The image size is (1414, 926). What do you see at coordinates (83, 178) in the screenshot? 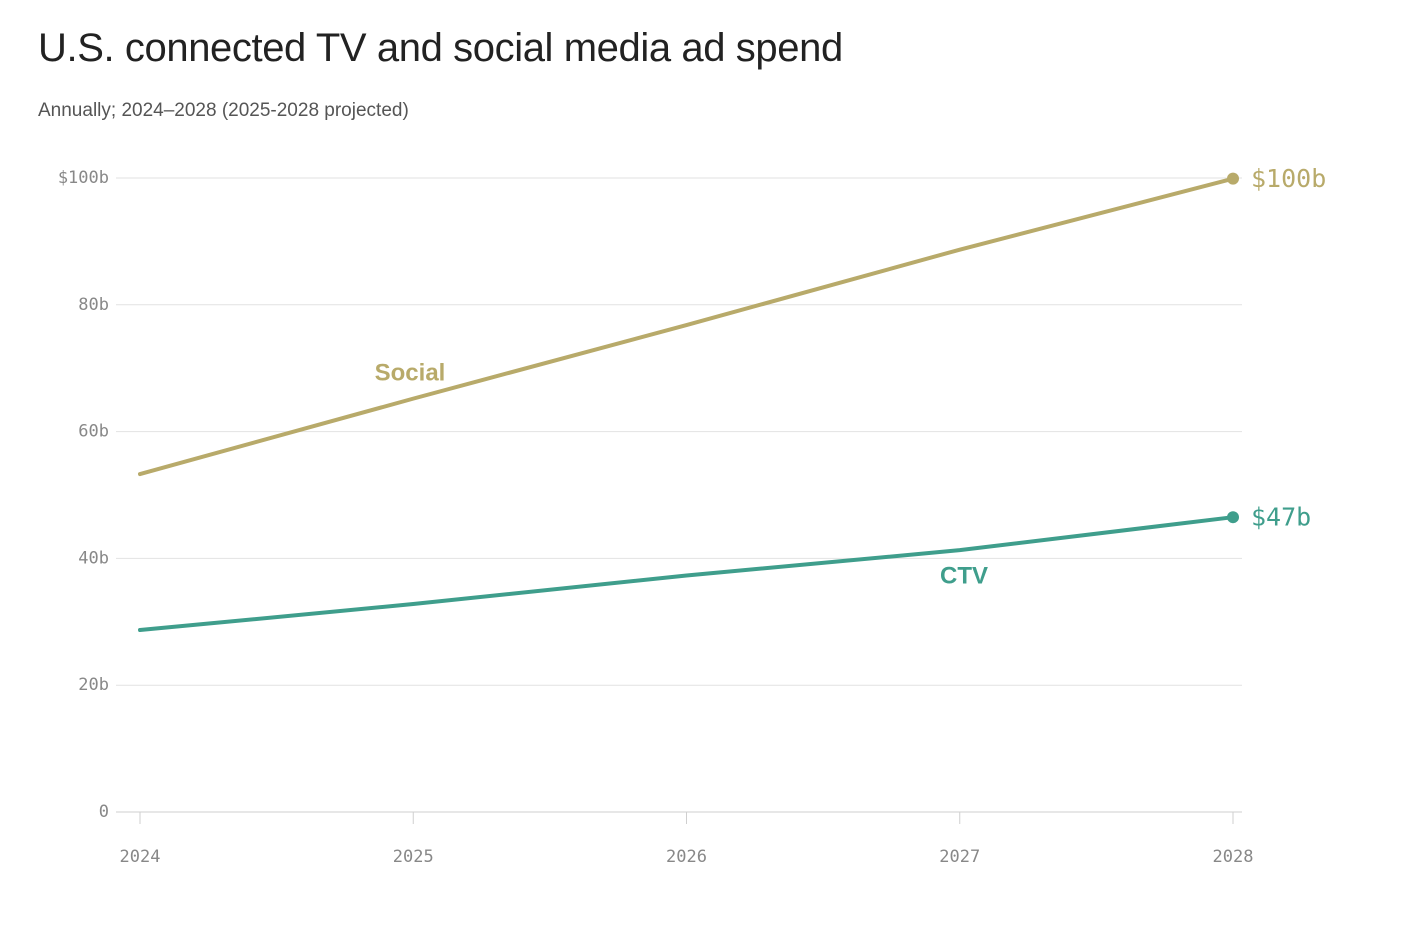
I see `y-tick-label: $100b` at bounding box center [83, 178].